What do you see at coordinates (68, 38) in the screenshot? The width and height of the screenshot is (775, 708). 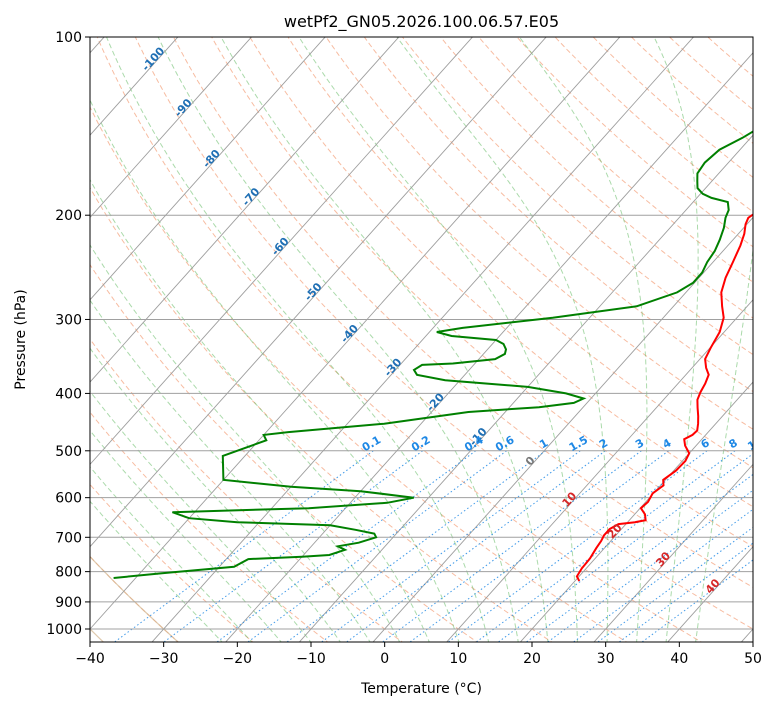 I see `y-tick-label: 100` at bounding box center [68, 38].